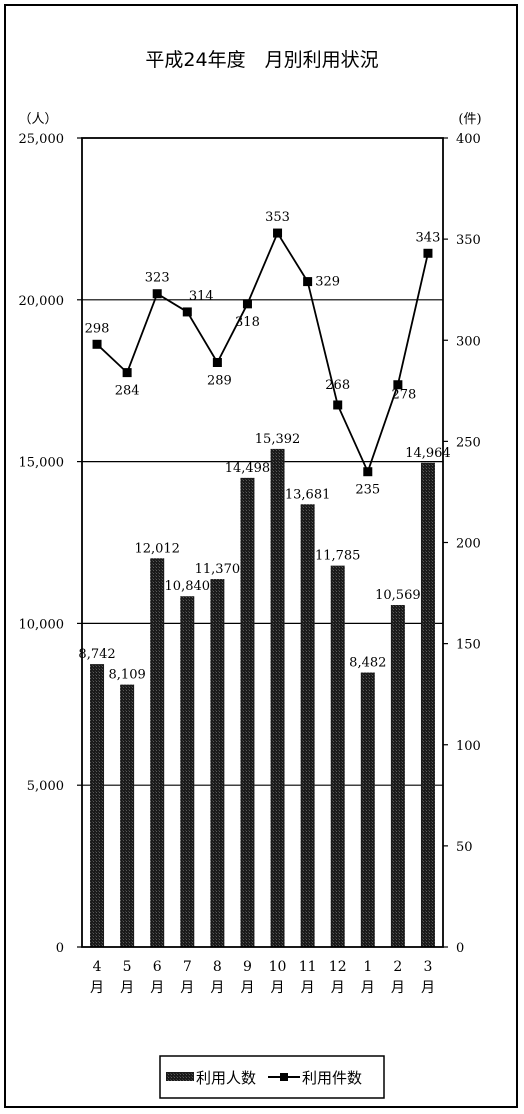 The image size is (524, 1114). What do you see at coordinates (97, 328) in the screenshot?
I see `line-data-label-0: 298` at bounding box center [97, 328].